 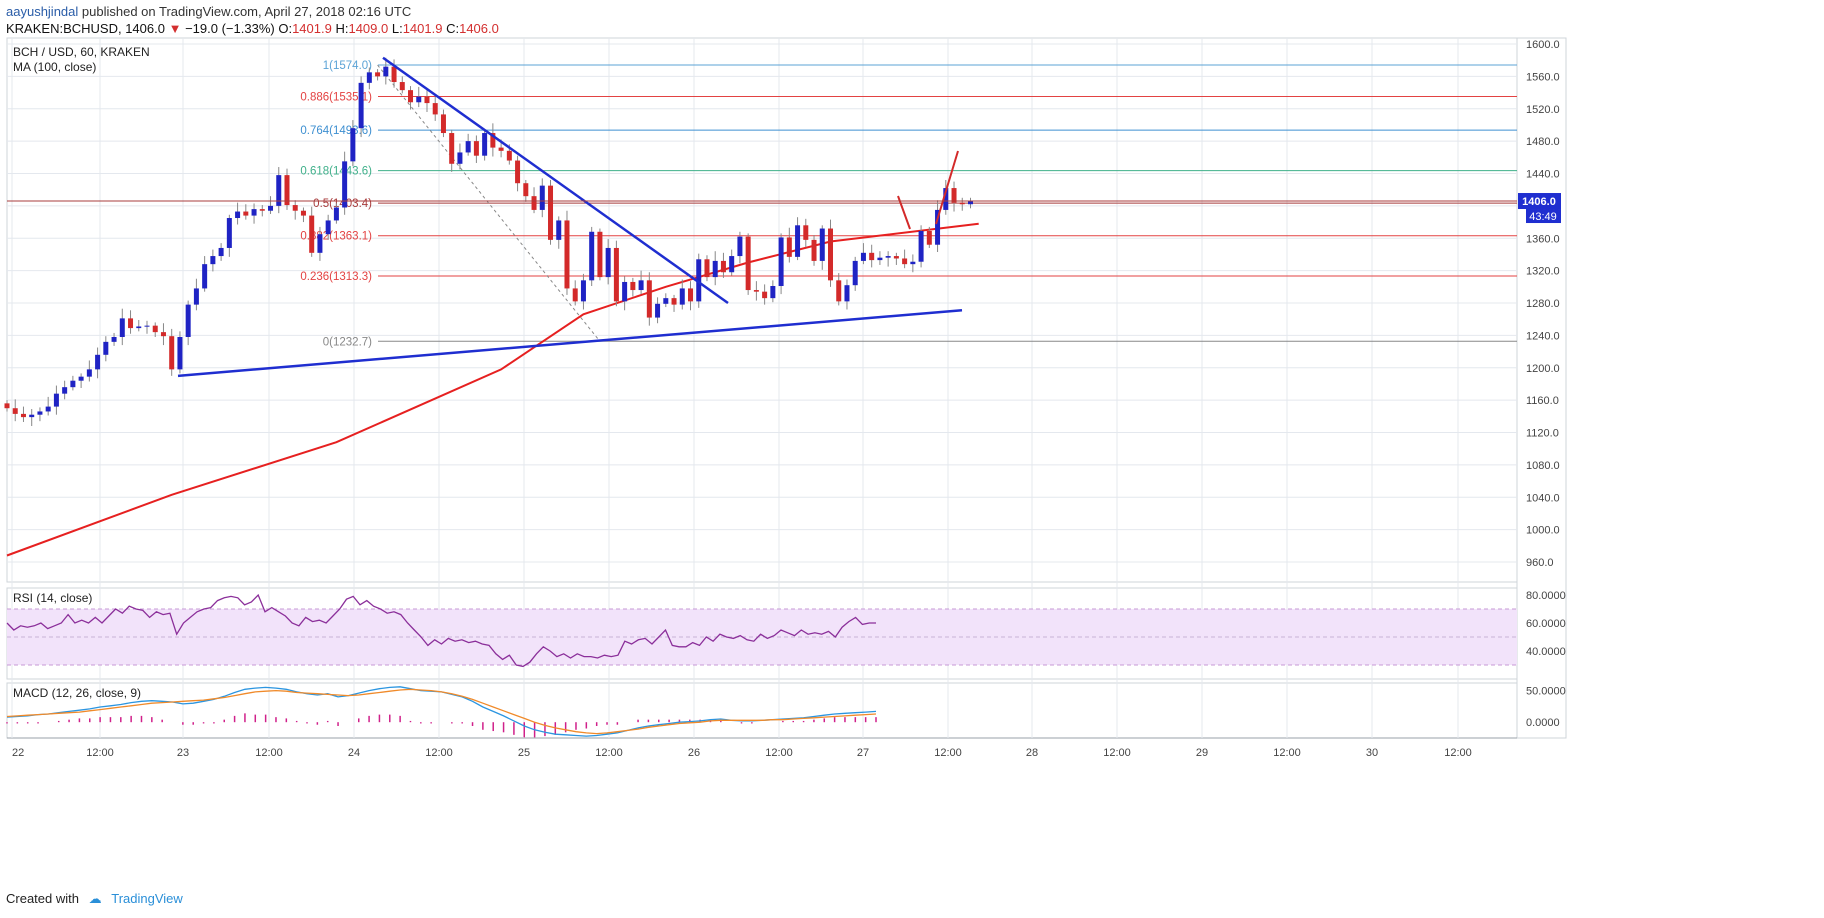 I want to click on macd-tick-label: 50.0000, so click(x=1546, y=692).